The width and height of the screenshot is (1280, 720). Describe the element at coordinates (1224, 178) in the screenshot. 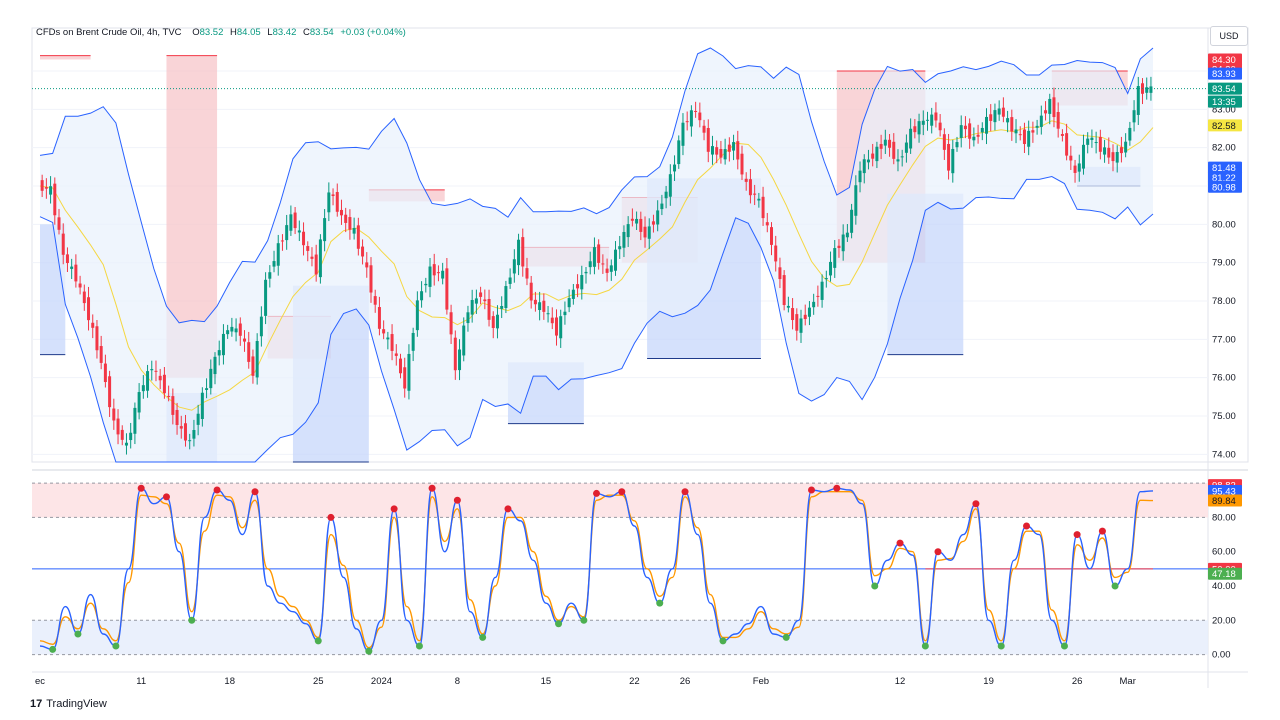

I see `price-tag-label: 81.22` at that location.